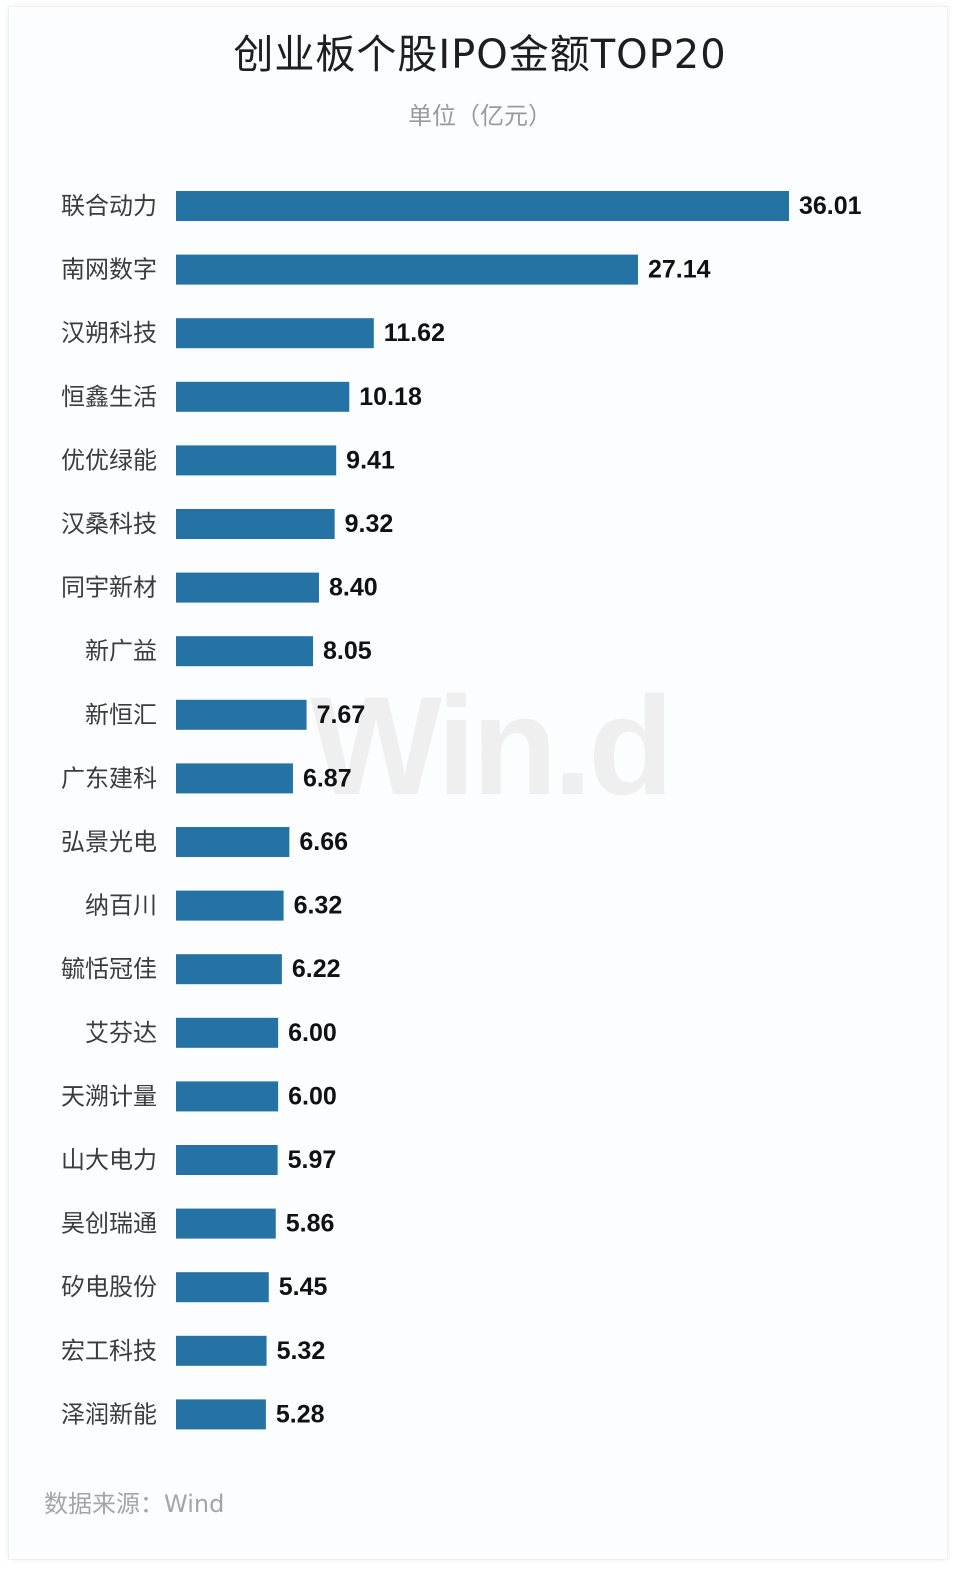 This screenshot has width=960, height=1574. Describe the element at coordinates (310, 1224) in the screenshot. I see `value-label: 5.86` at that location.